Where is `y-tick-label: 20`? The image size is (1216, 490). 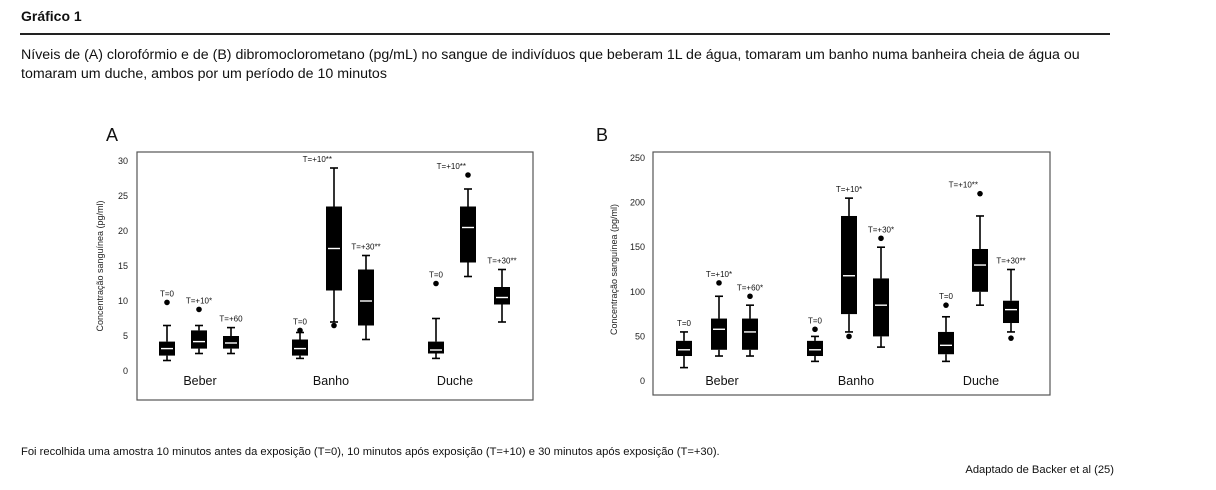 y-tick-label: 20 is located at coordinates (123, 231).